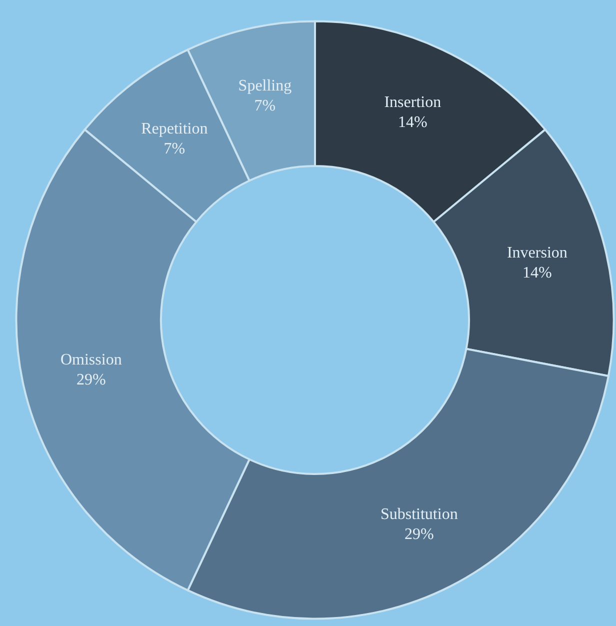 Image resolution: width=616 pixels, height=626 pixels. Describe the element at coordinates (419, 514) in the screenshot. I see `slice-label: Substitution` at that location.